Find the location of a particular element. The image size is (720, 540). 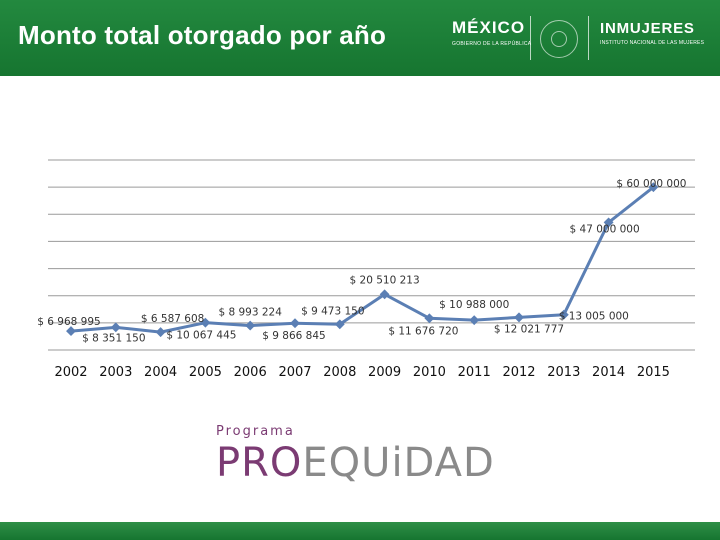

data-label: $ 60 000 000 is located at coordinates (651, 184).